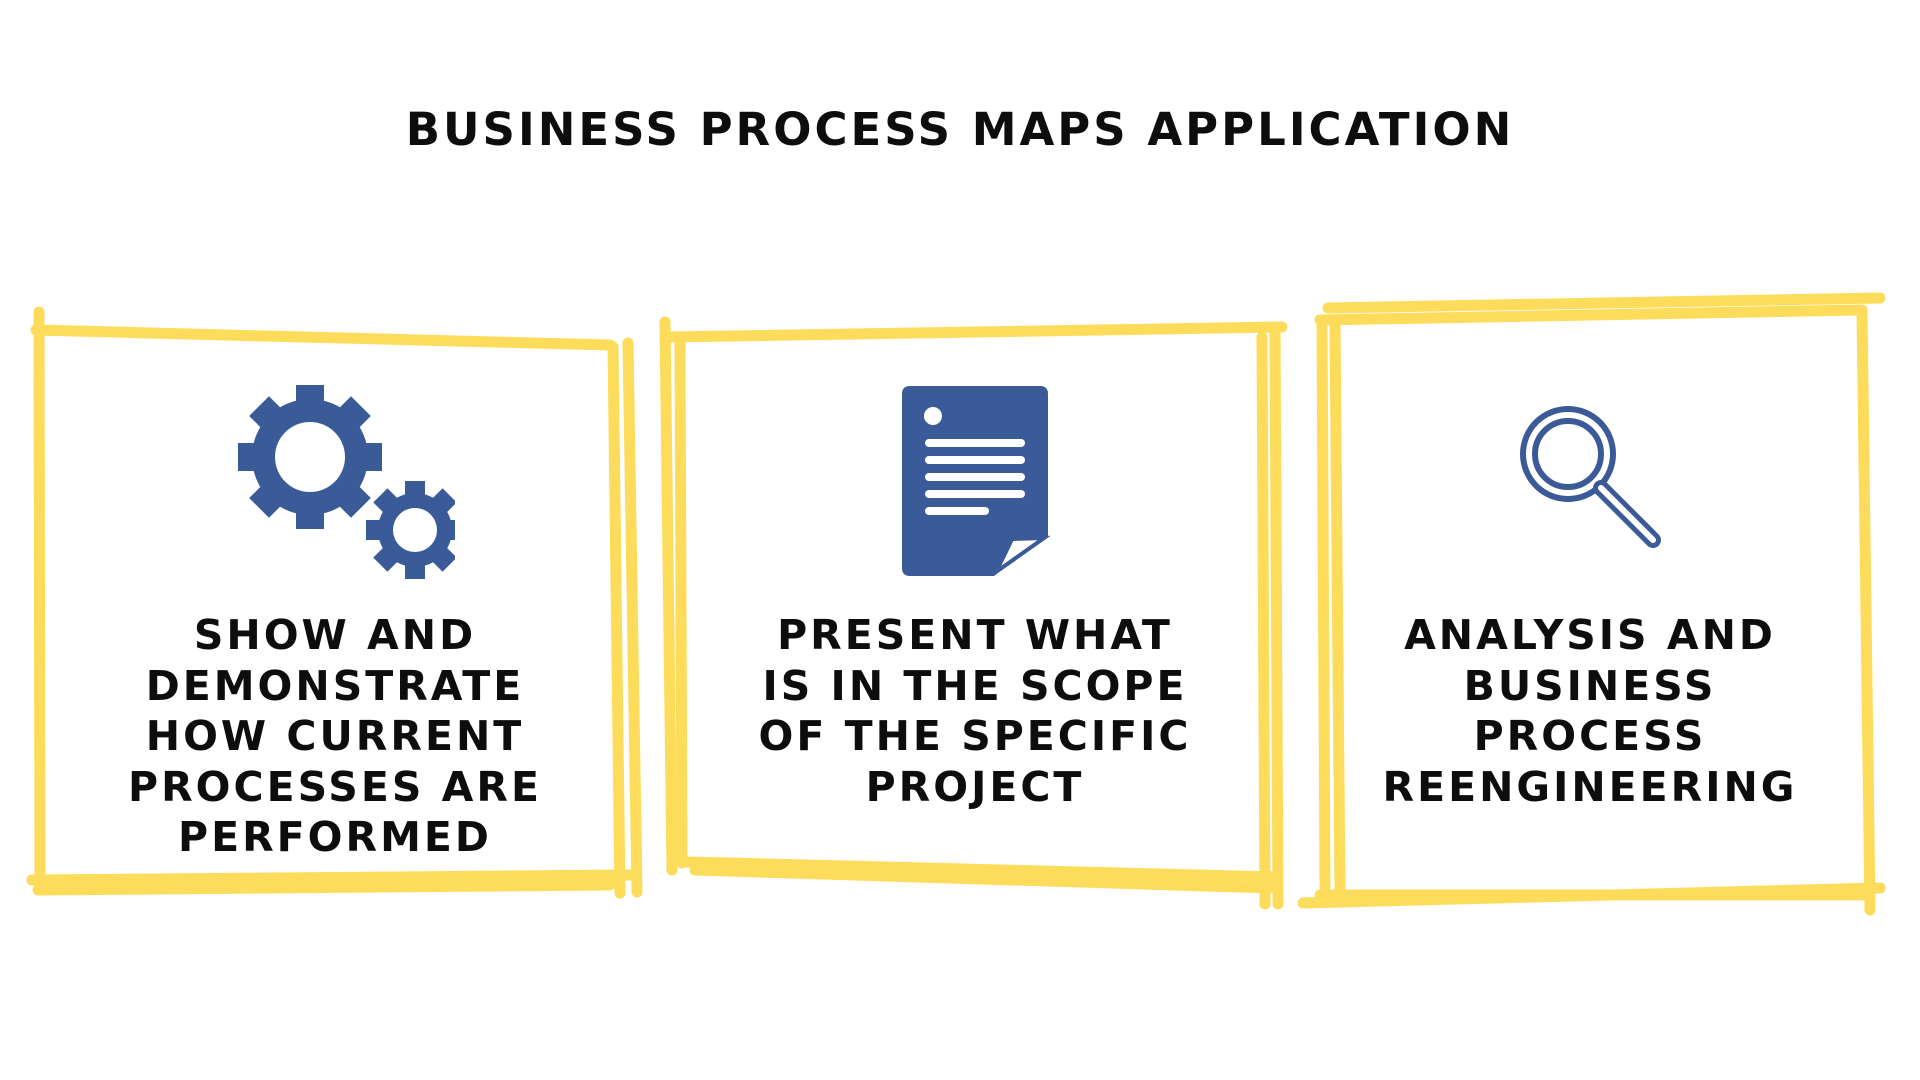 Image resolution: width=1920 pixels, height=1080 pixels. Describe the element at coordinates (960, 129) in the screenshot. I see `page-title: BUSINESS PROCESS MAPS APPLICATION` at that location.